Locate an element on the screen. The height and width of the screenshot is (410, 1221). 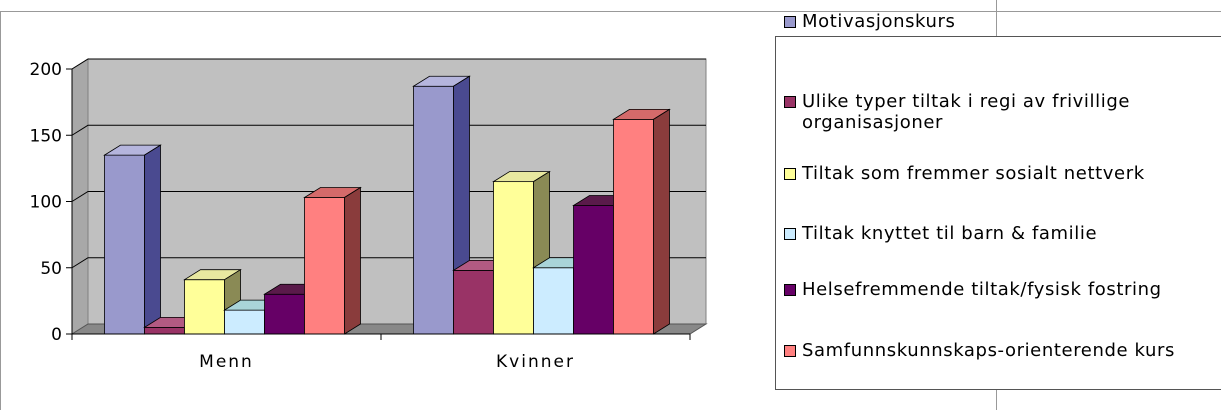
legend-label: Helsefremmende tiltak/fysisk fostring is located at coordinates (982, 289).